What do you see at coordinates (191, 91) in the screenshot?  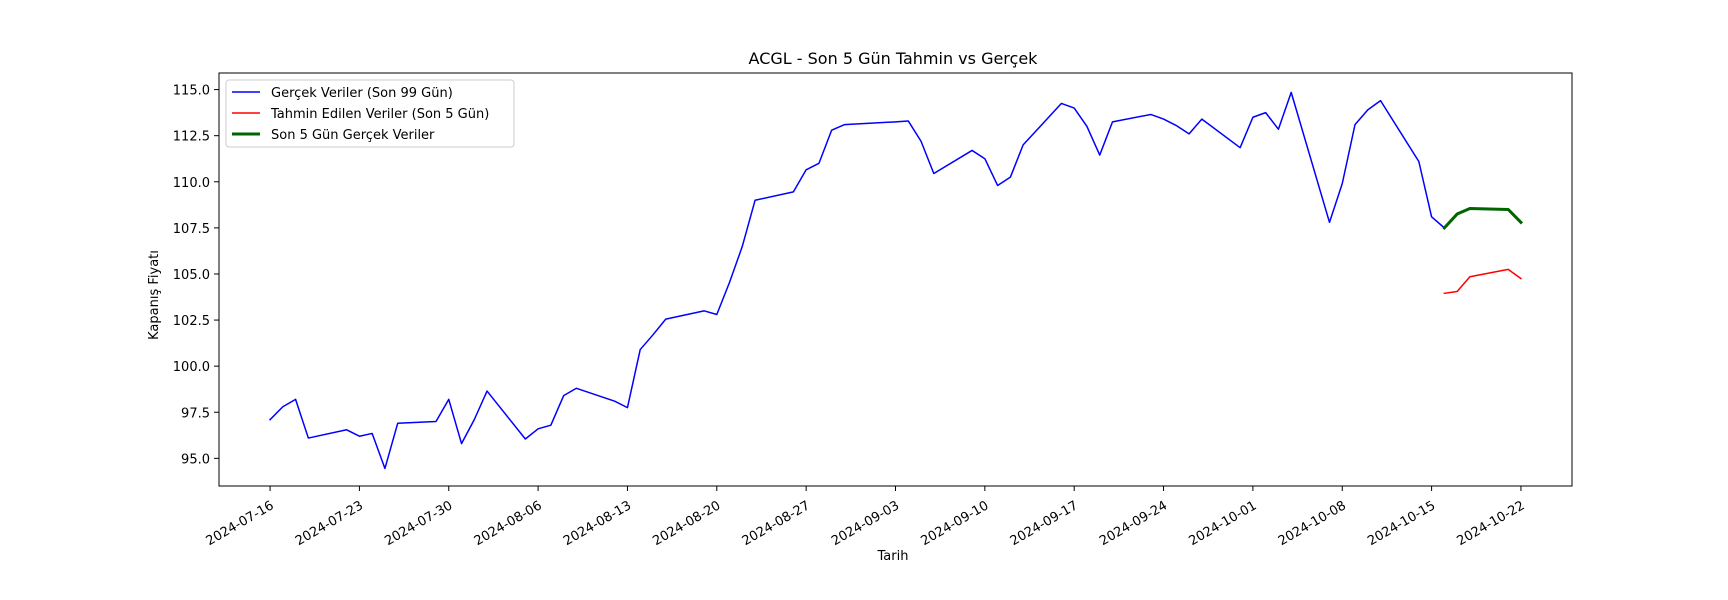 I see `y-tick-label: 115.0` at bounding box center [191, 91].